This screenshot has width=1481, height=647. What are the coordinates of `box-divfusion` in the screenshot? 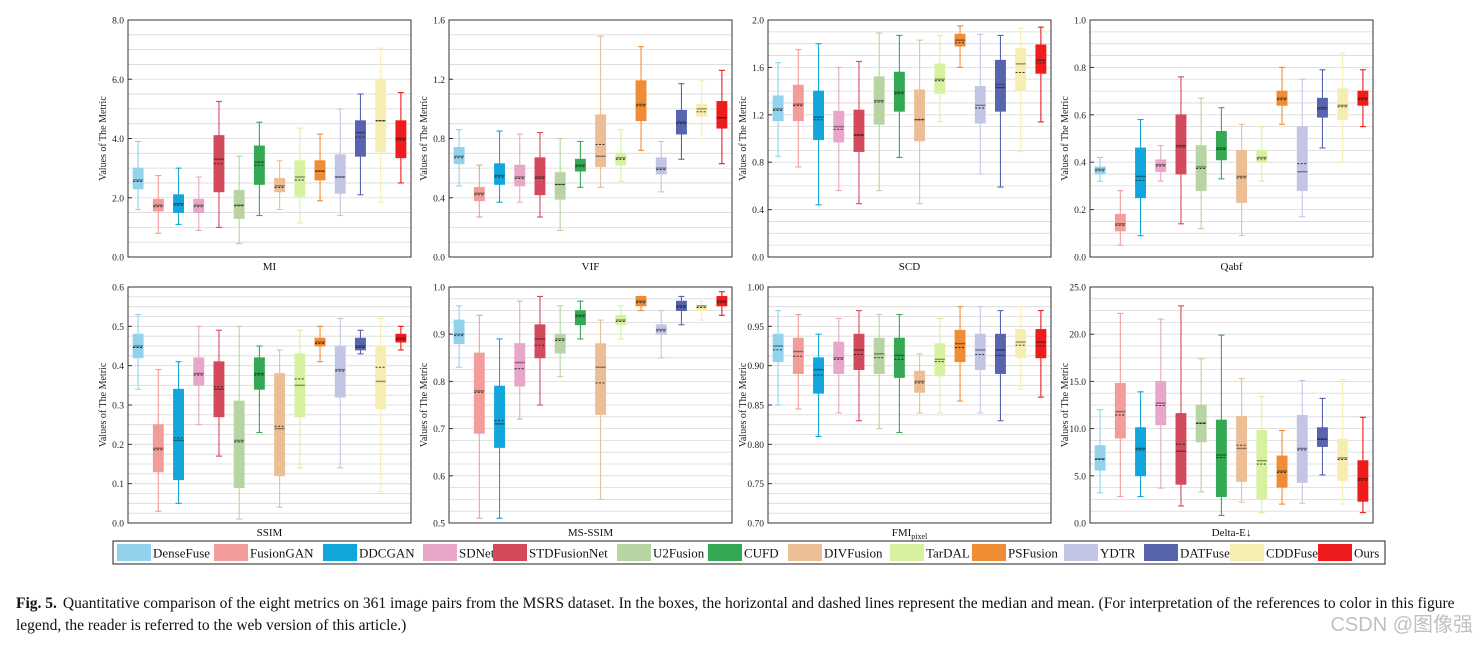 It's located at (601, 409).